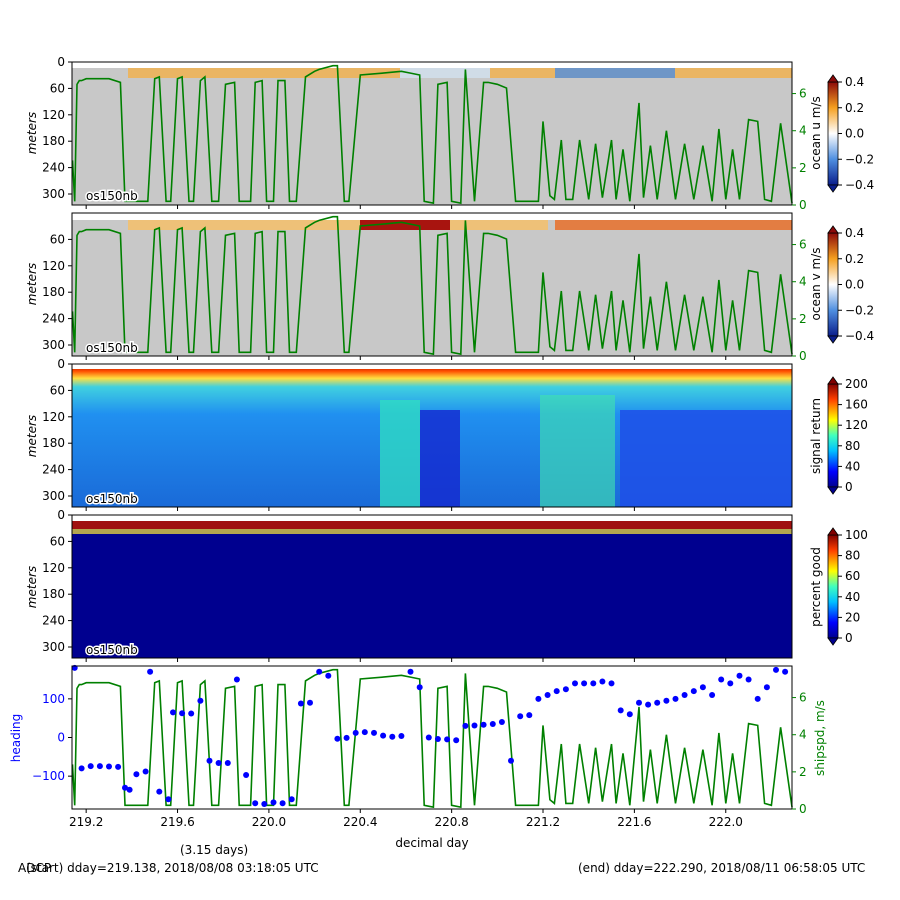 The image size is (900, 900). What do you see at coordinates (53, 496) in the screenshot?
I see `y-tick-label: 300` at bounding box center [53, 496].